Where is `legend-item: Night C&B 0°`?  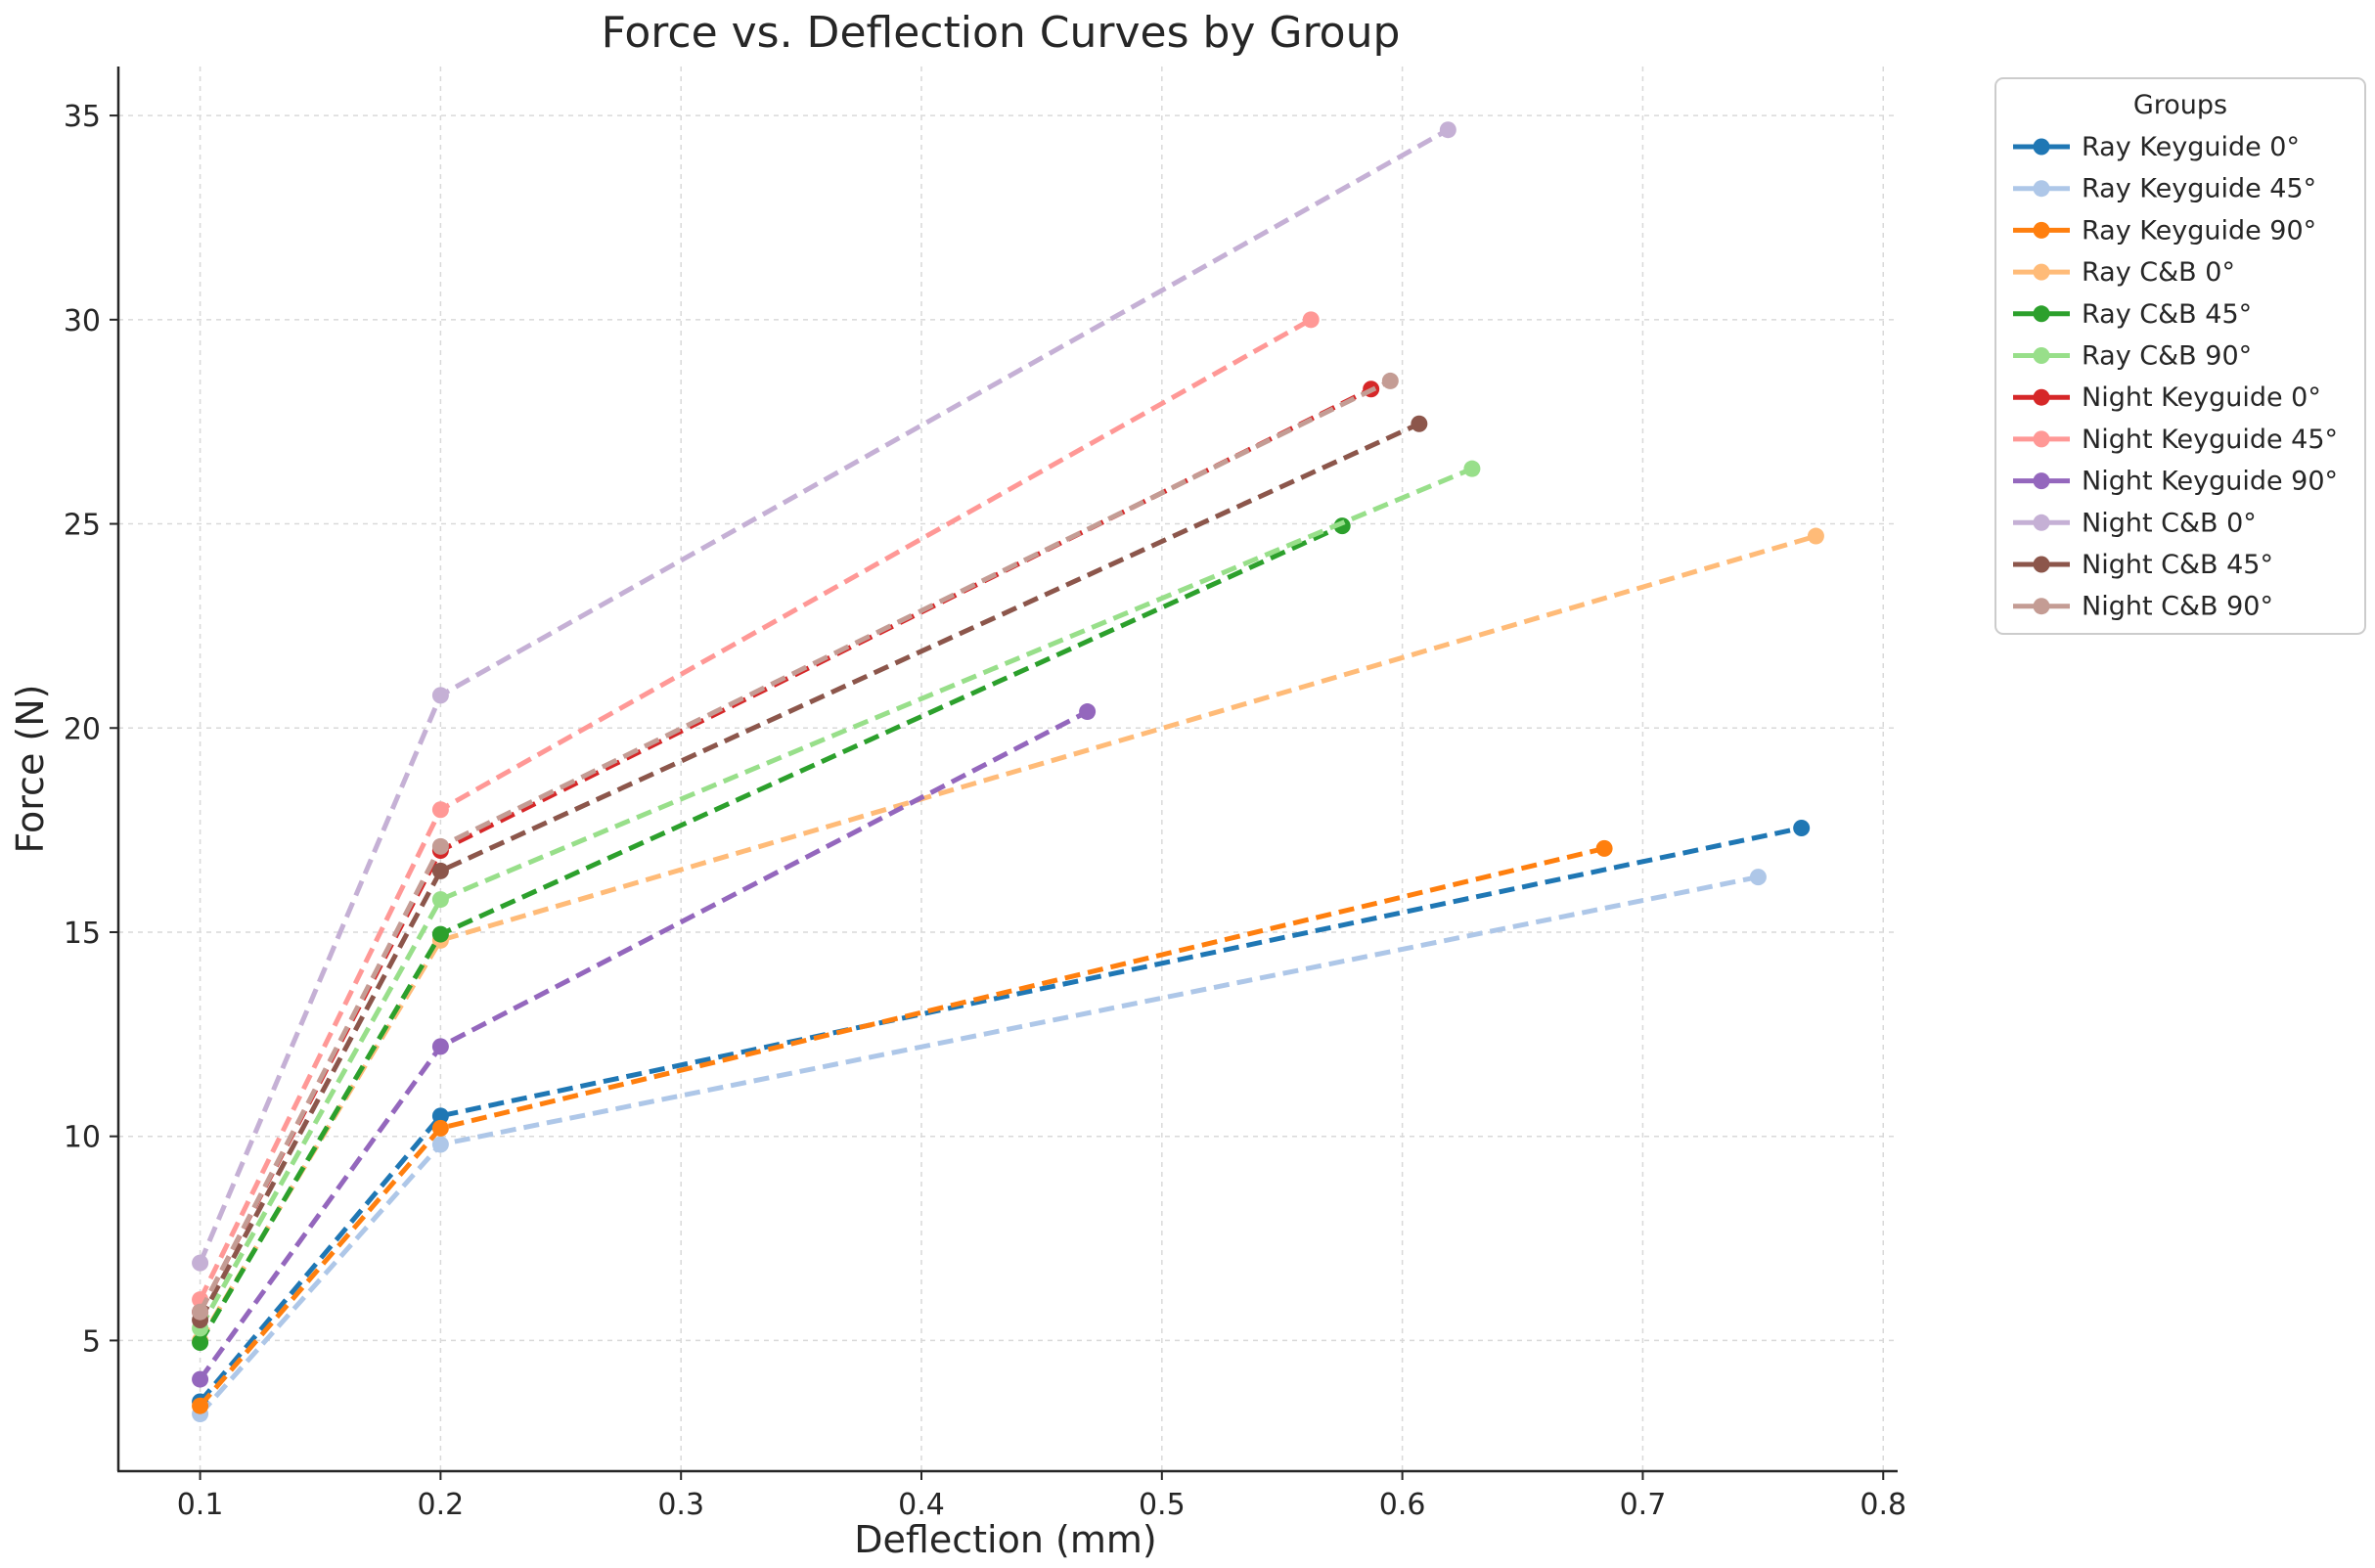
legend-item: Night C&B 0° is located at coordinates (2135, 523).